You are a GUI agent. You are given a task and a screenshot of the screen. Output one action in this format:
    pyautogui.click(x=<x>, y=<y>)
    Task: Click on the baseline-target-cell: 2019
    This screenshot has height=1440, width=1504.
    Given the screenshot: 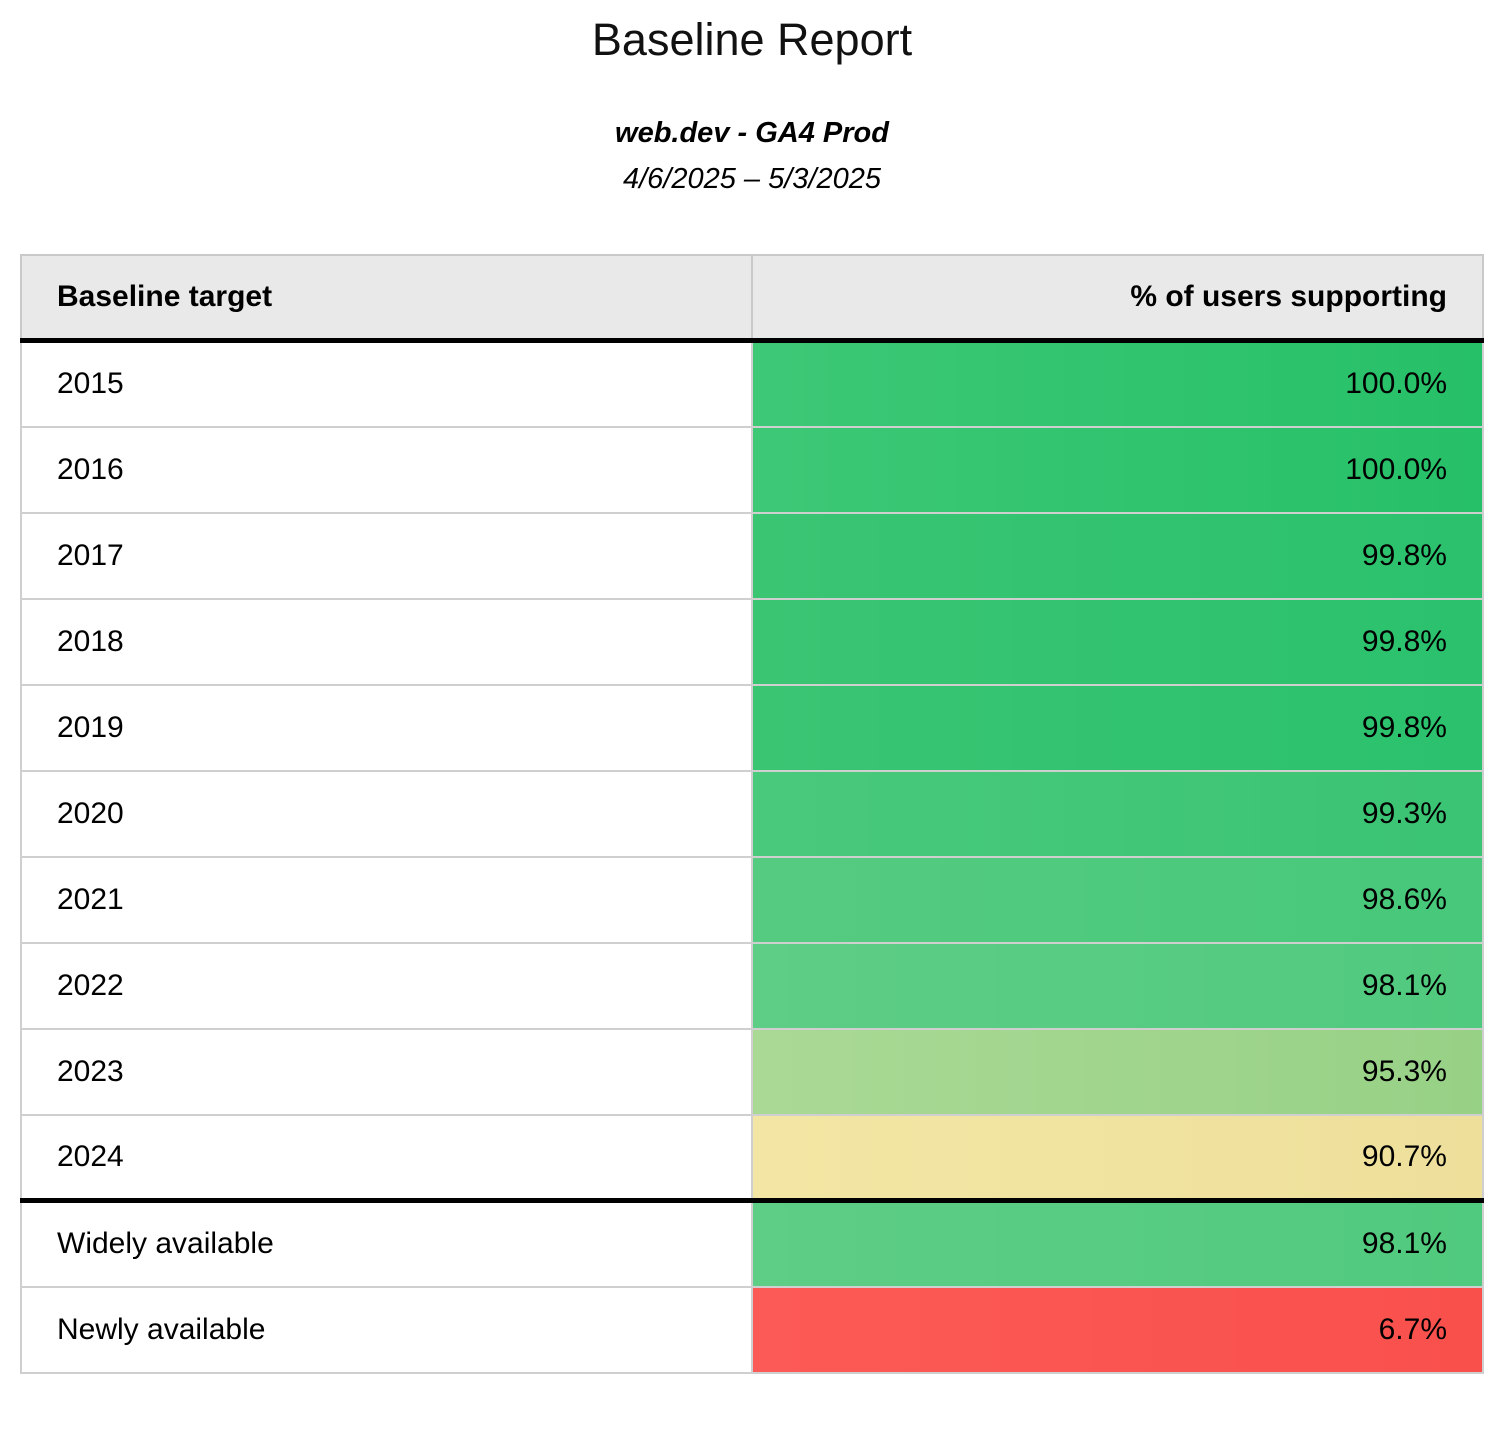 What is the action you would take?
    pyautogui.click(x=386, y=727)
    